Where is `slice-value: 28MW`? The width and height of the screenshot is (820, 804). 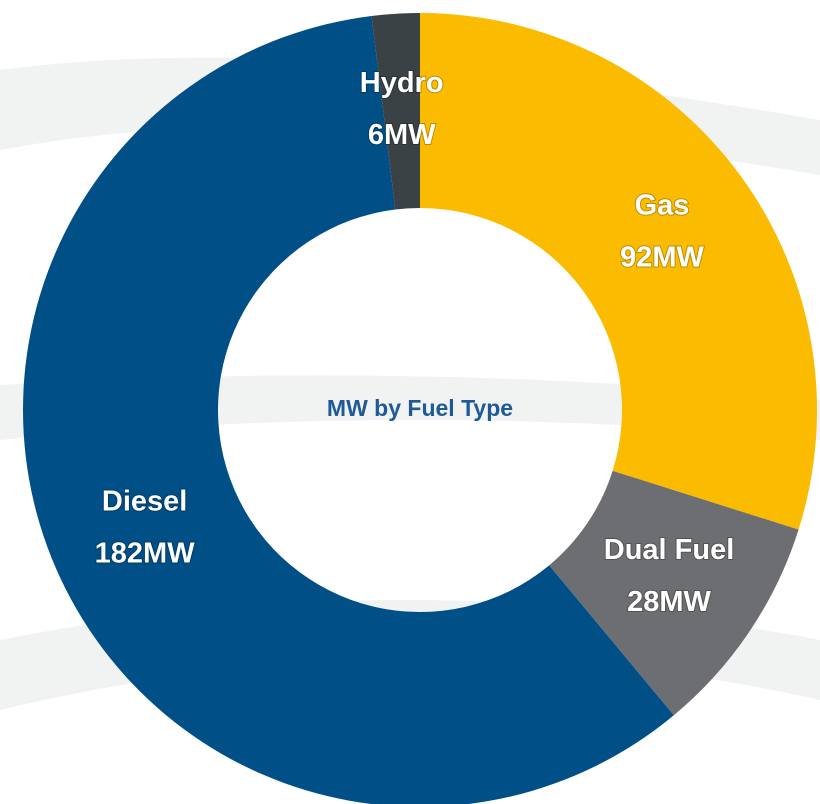 slice-value: 28MW is located at coordinates (669, 602).